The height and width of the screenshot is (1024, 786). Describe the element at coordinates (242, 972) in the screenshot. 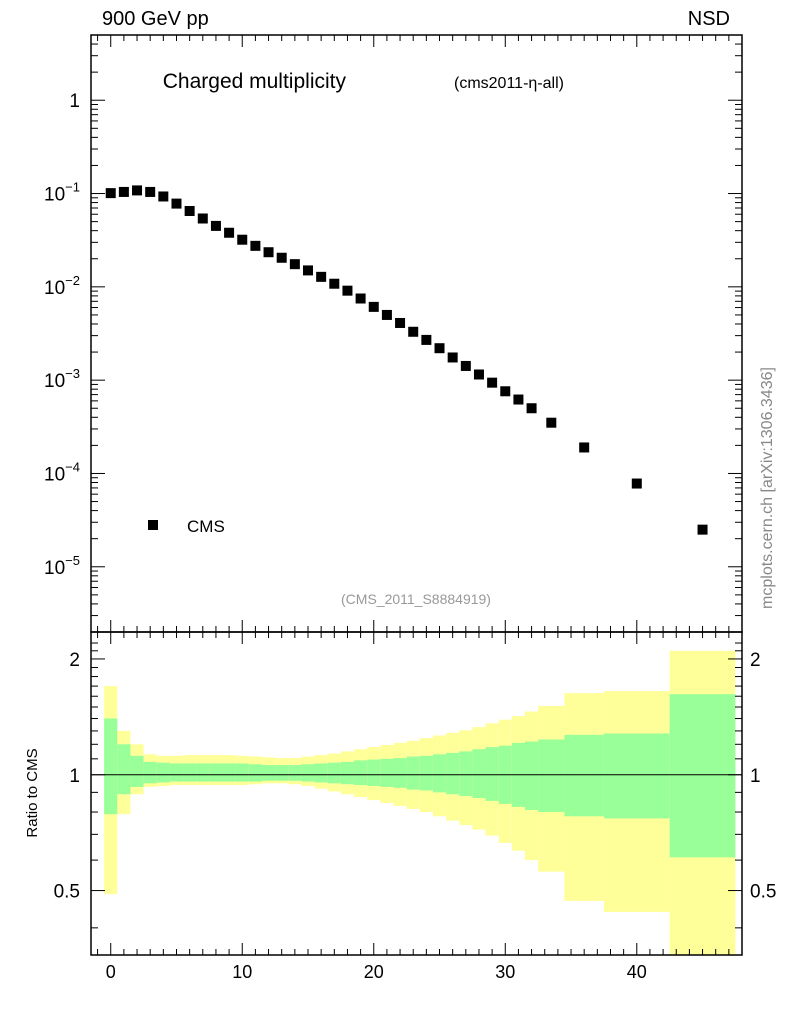

I see `x-tick-label-1: 10` at that location.